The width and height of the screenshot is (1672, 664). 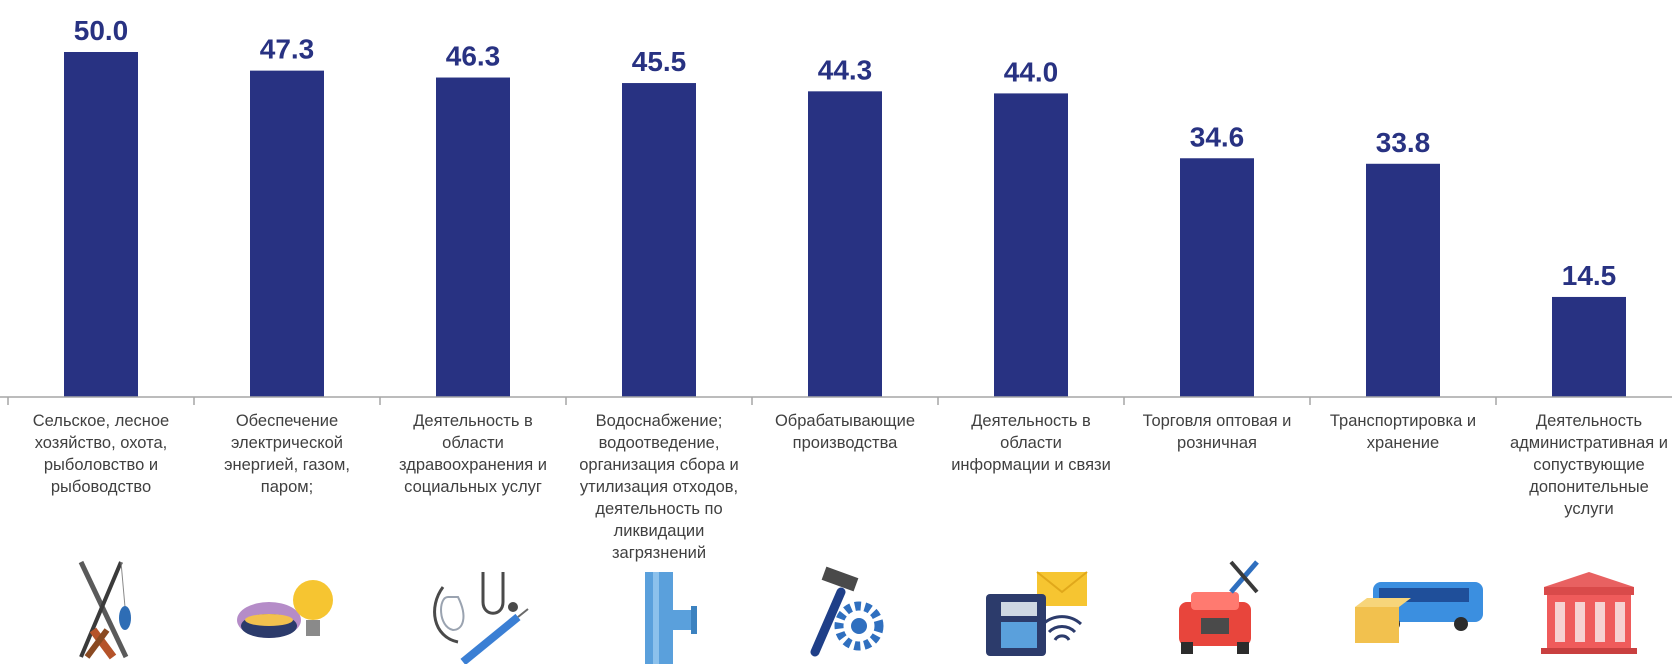 I want to click on data-label: 44.3, so click(x=845, y=69).